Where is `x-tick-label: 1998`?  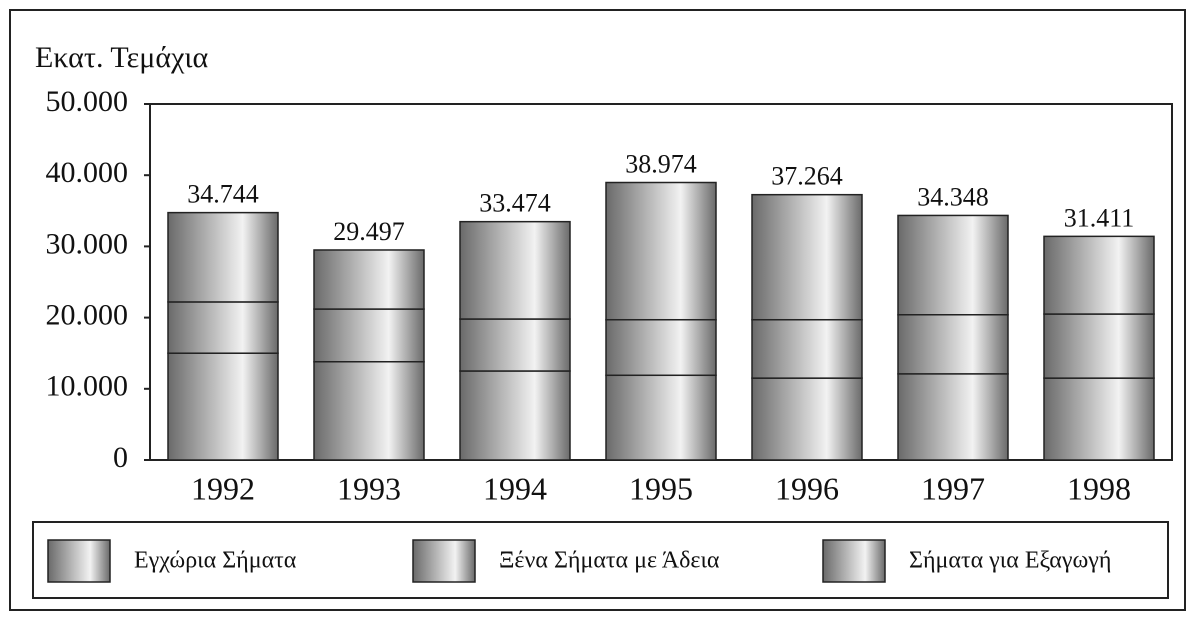
x-tick-label: 1998 is located at coordinates (1099, 488).